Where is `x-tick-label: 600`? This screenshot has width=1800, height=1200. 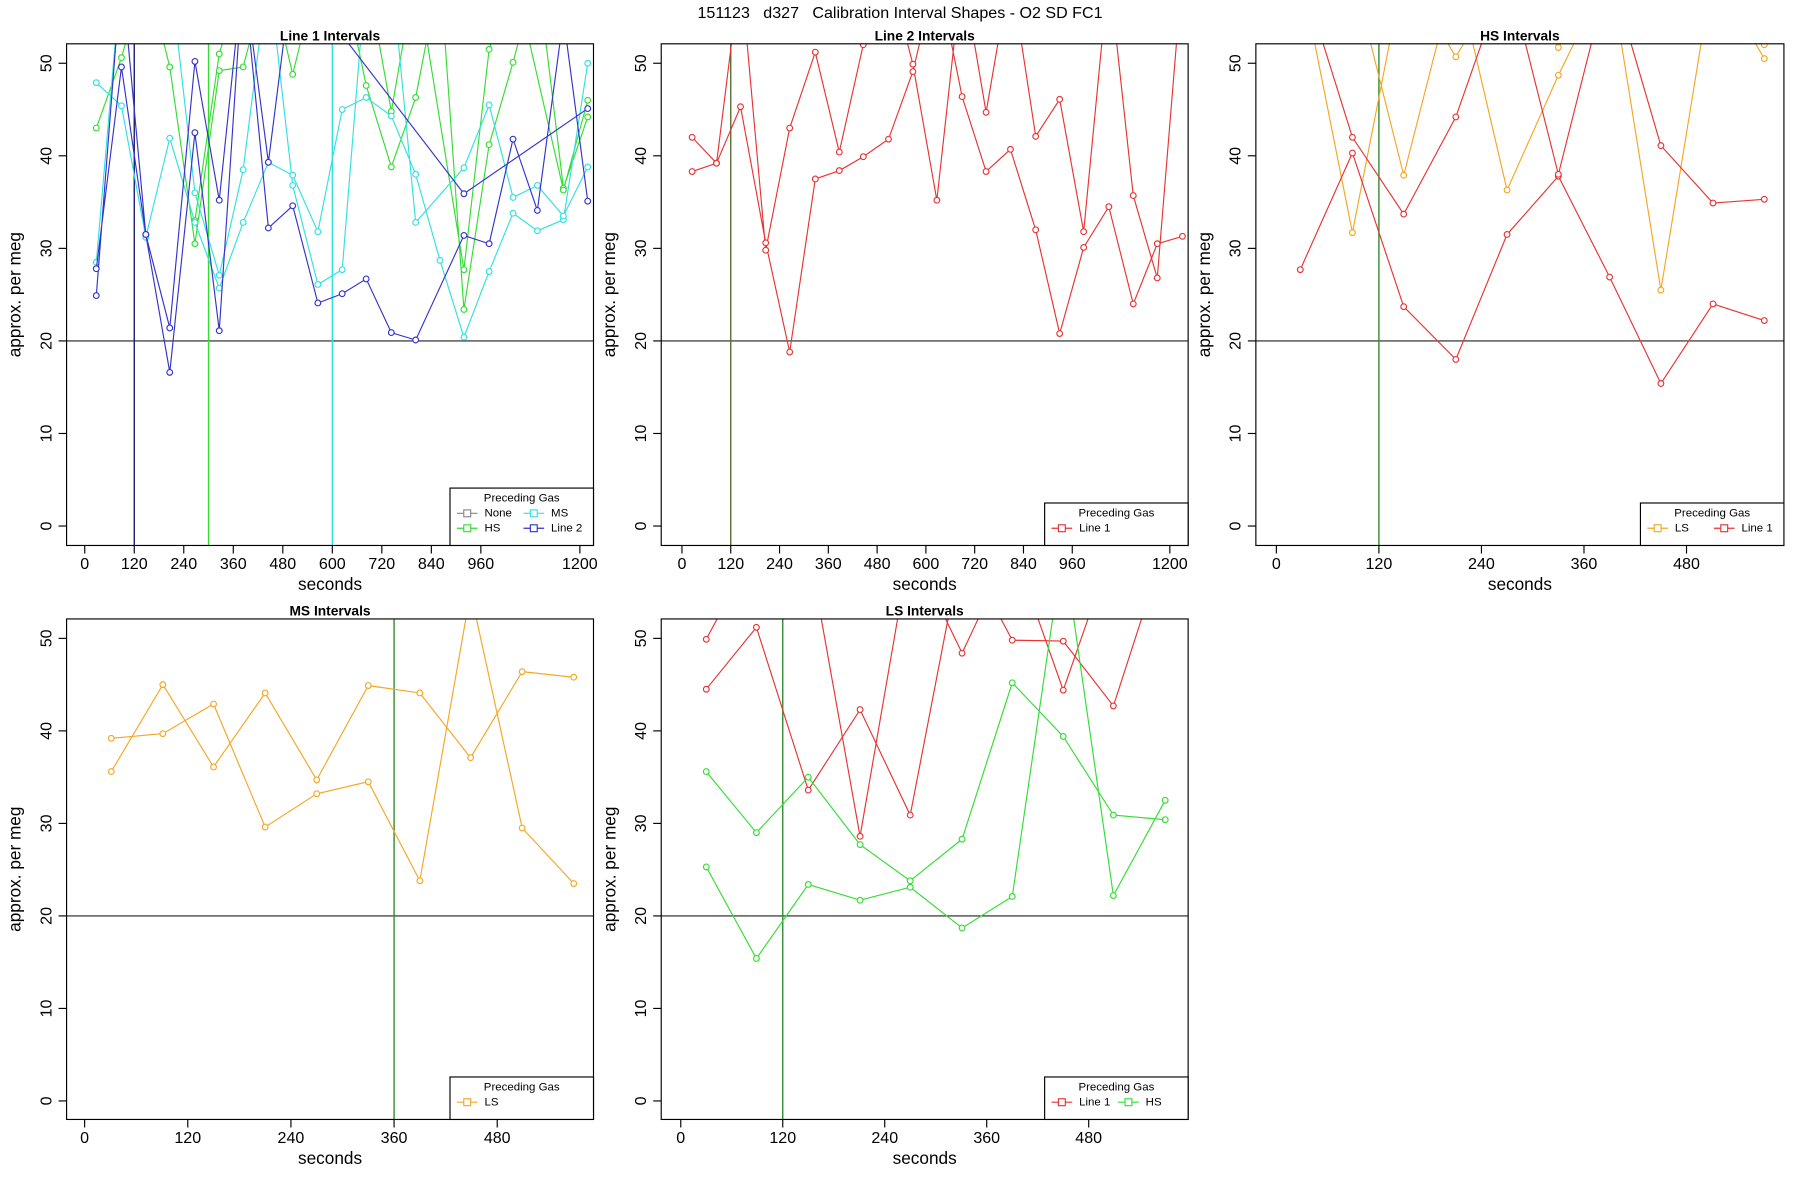 x-tick-label: 600 is located at coordinates (332, 564).